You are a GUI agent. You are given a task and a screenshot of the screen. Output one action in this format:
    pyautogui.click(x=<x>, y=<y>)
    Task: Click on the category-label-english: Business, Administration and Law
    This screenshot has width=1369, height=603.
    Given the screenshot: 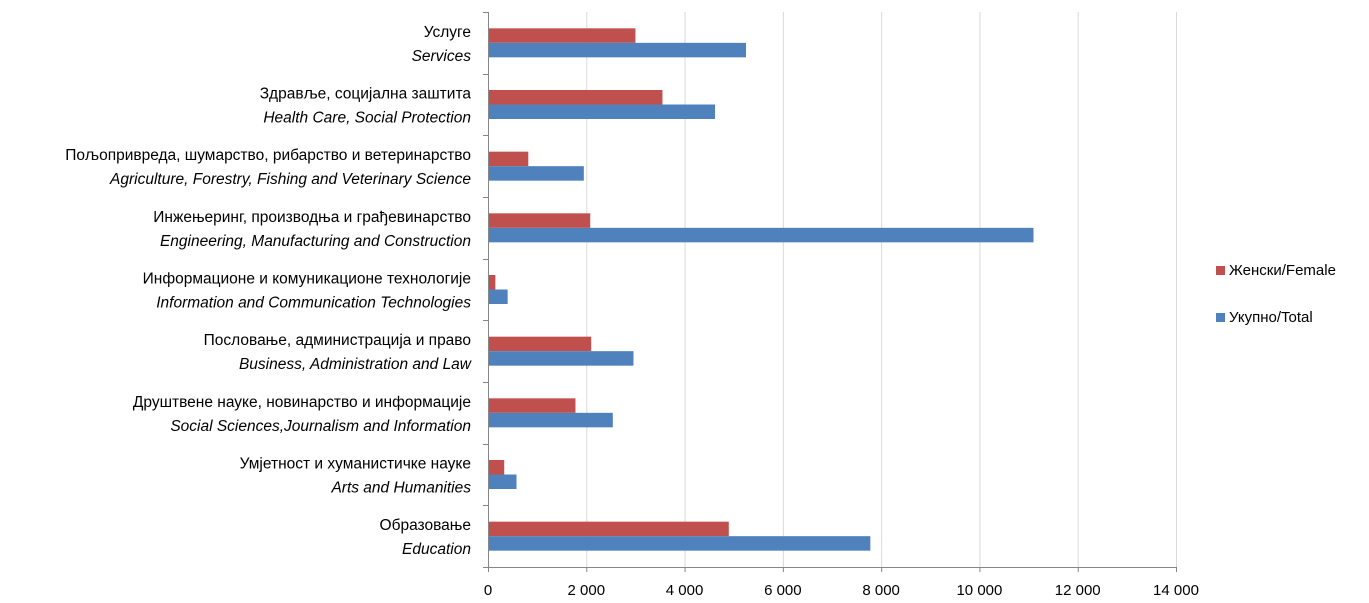 What is the action you would take?
    pyautogui.click(x=356, y=364)
    